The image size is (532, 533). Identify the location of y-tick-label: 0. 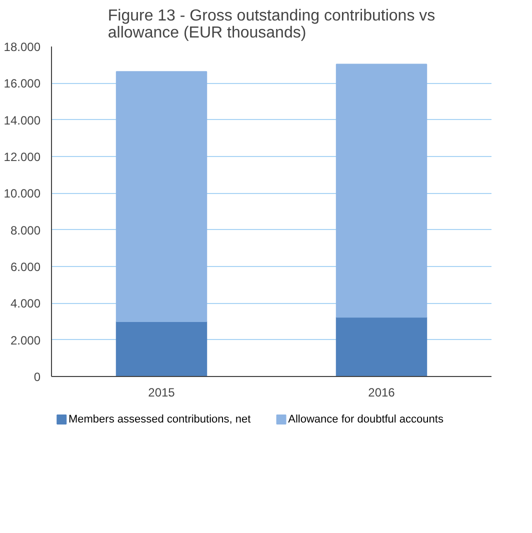
(37, 377).